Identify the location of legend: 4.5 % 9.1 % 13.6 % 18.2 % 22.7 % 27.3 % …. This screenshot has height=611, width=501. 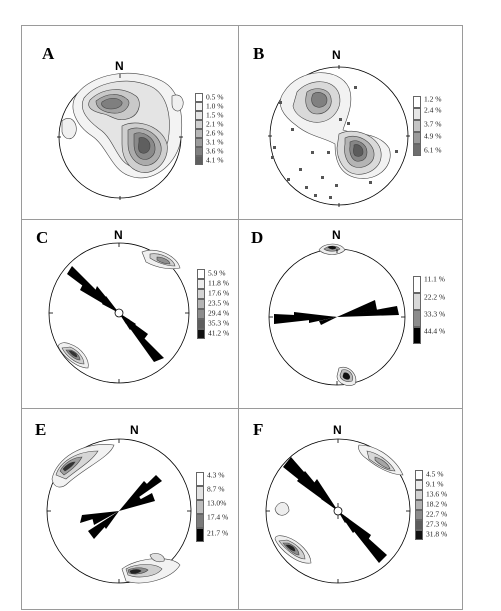
(438, 507).